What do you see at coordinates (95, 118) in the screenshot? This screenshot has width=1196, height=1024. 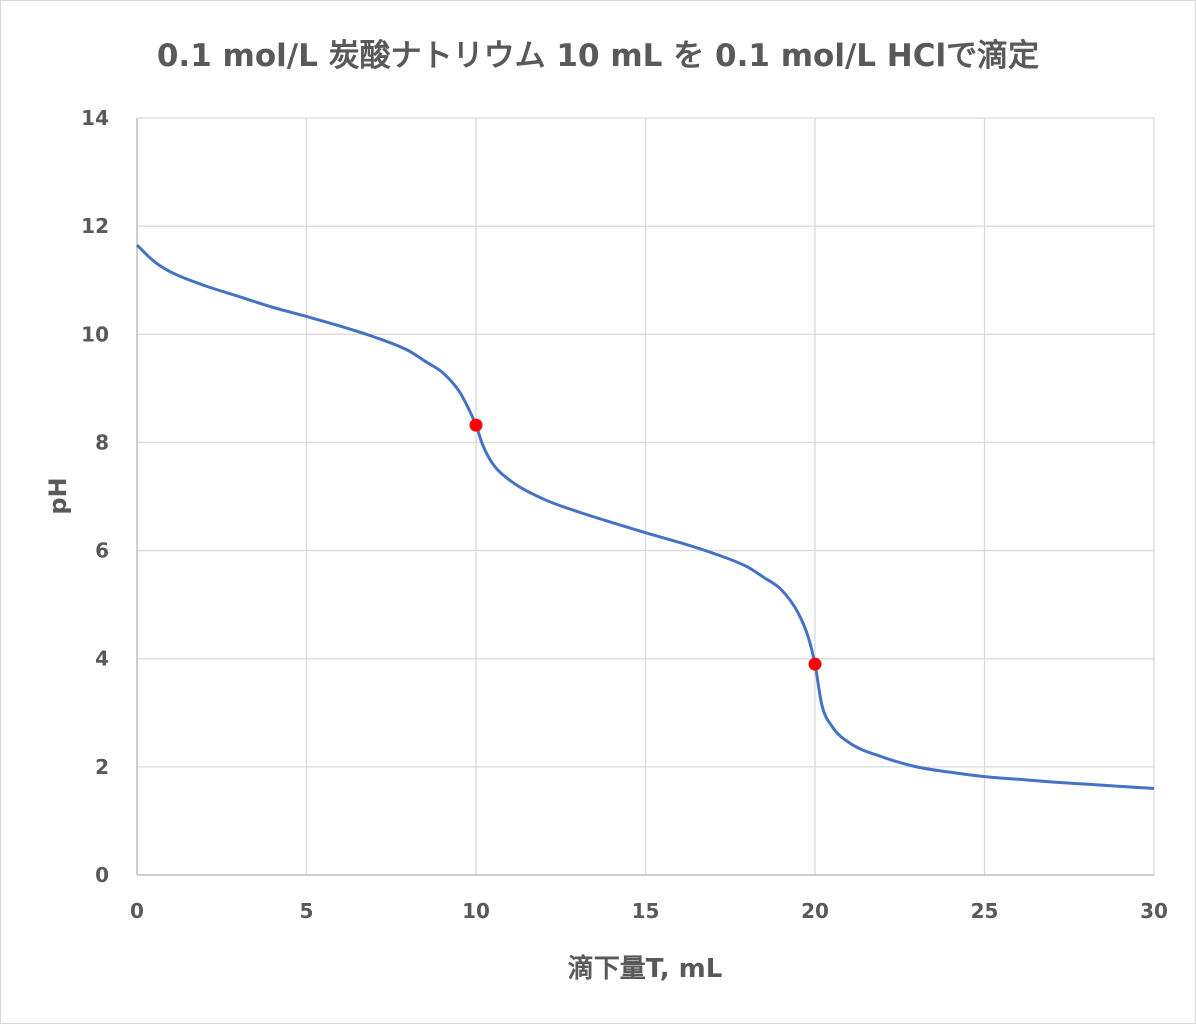 I see `y-tick-label-14: 14` at bounding box center [95, 118].